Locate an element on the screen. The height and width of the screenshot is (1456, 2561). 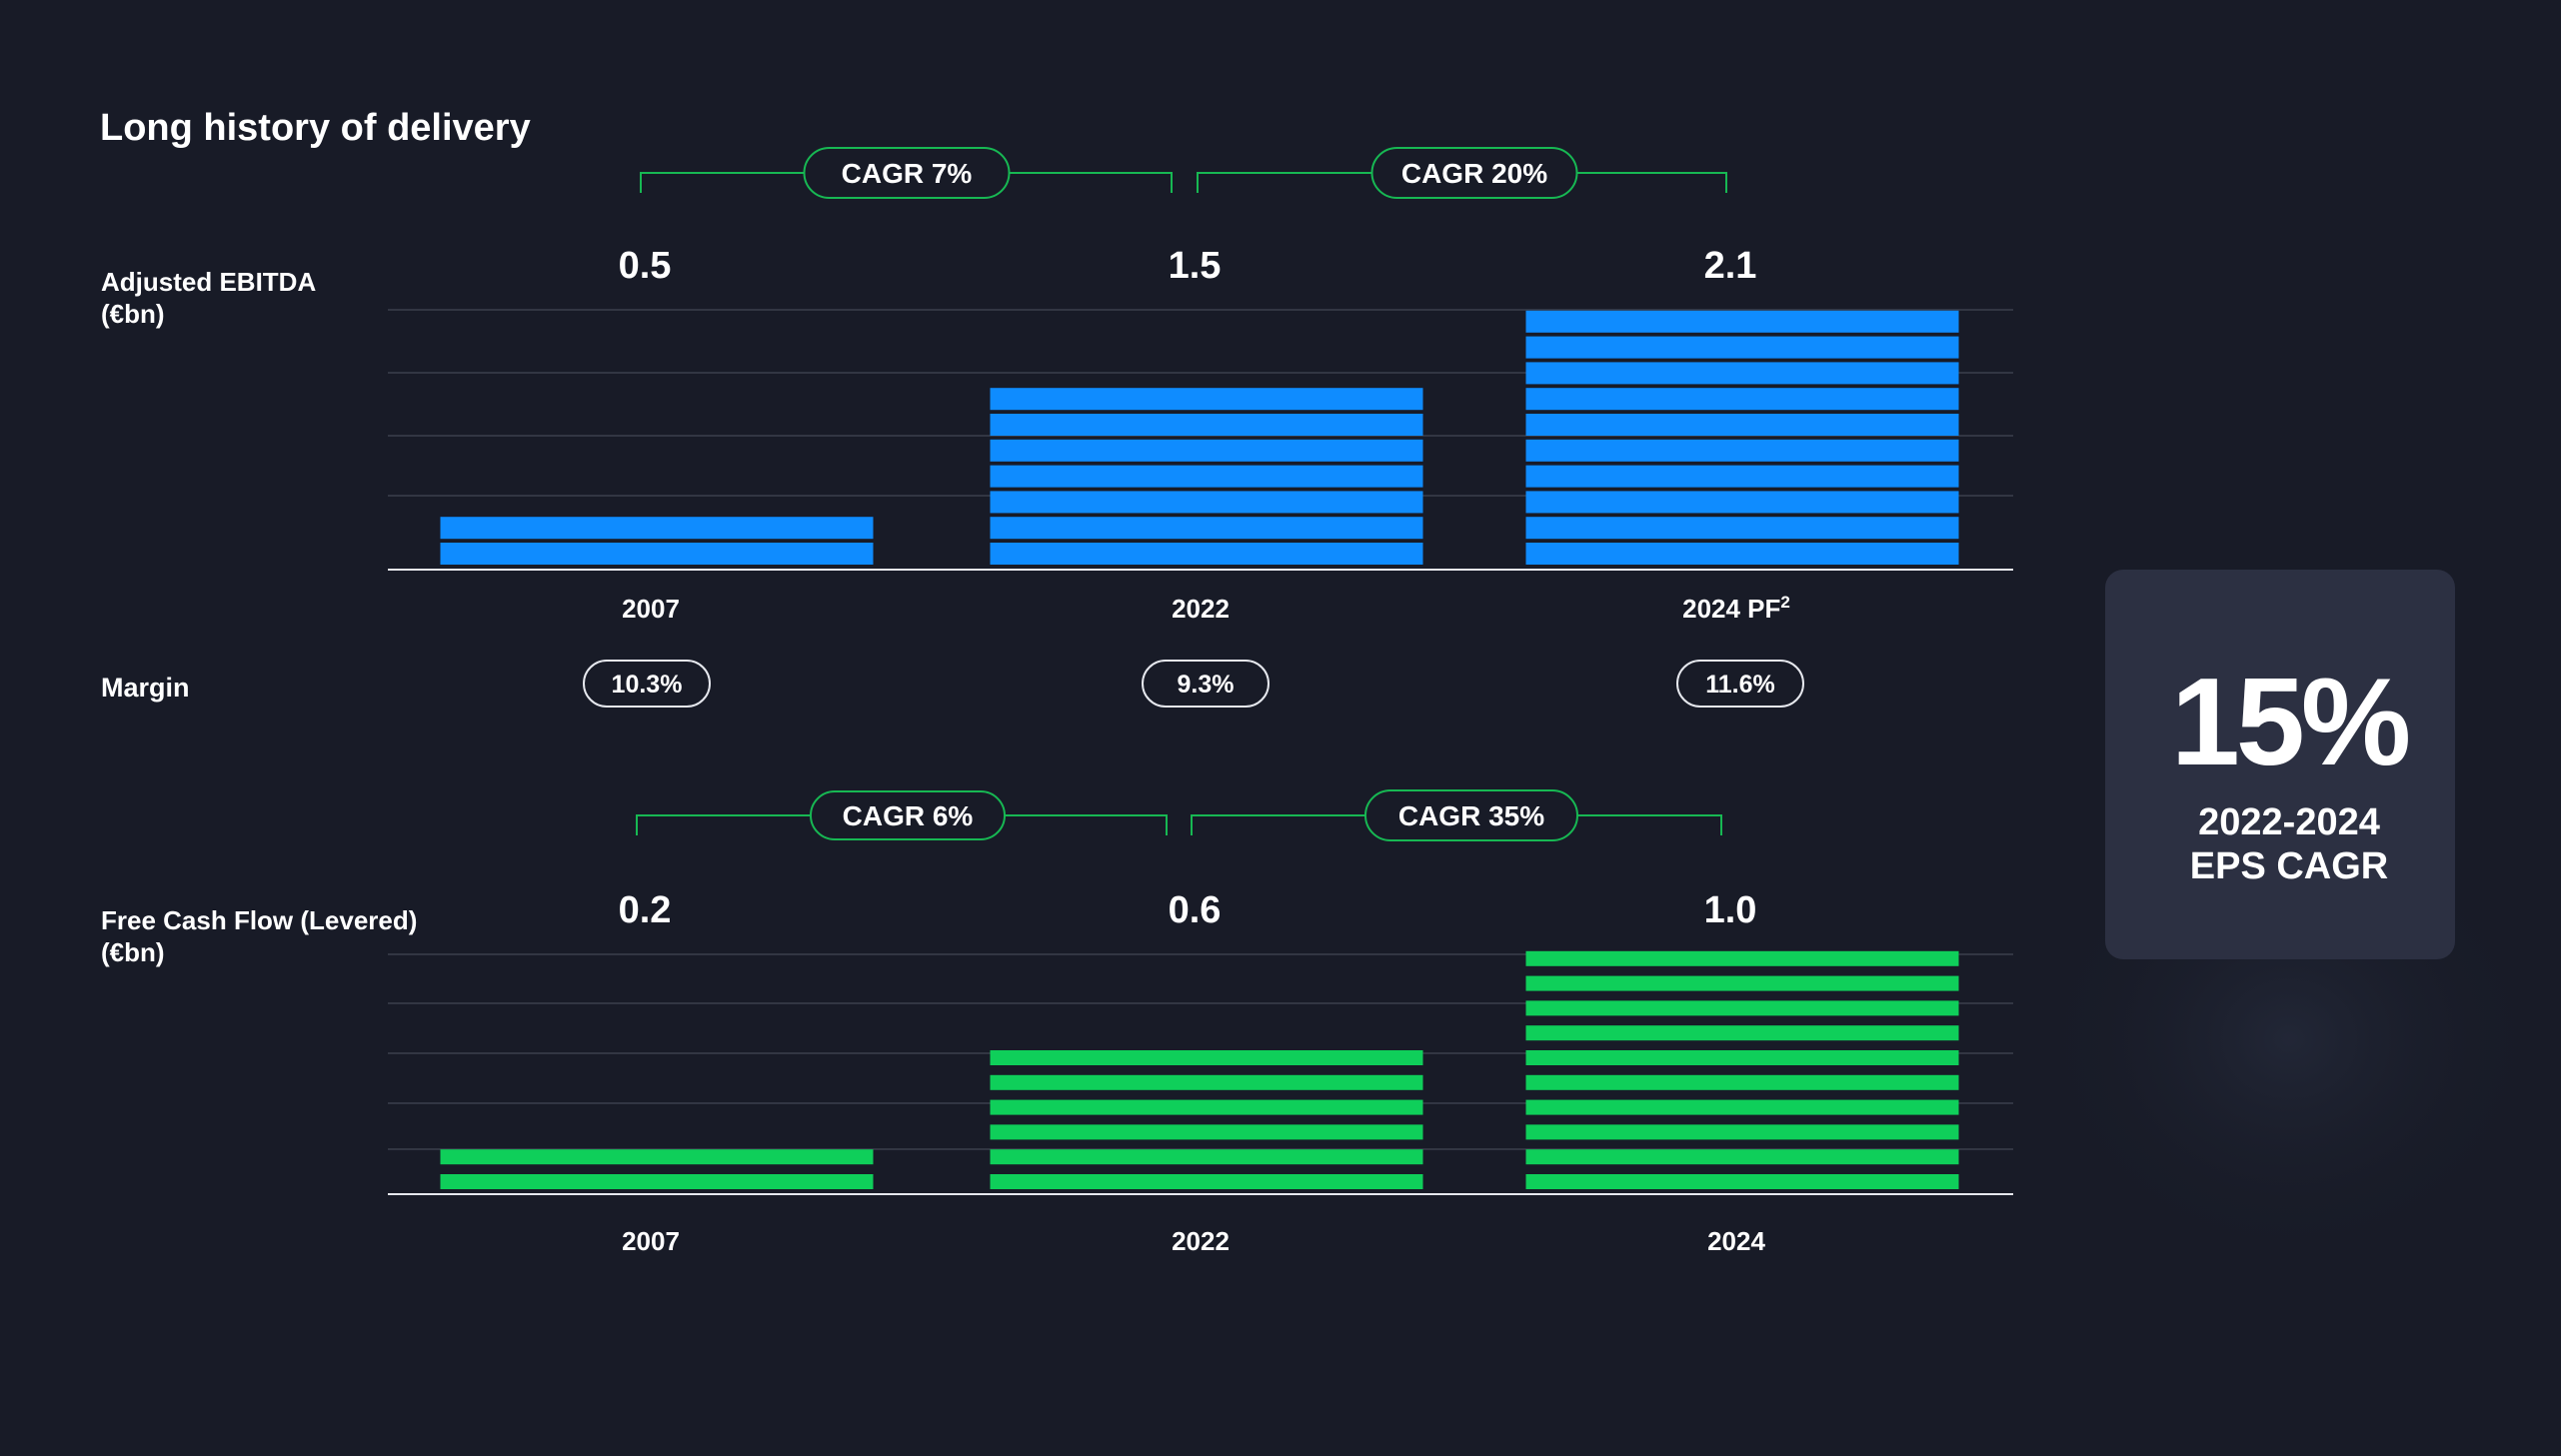
margin-value: 11.6% is located at coordinates (1740, 685).